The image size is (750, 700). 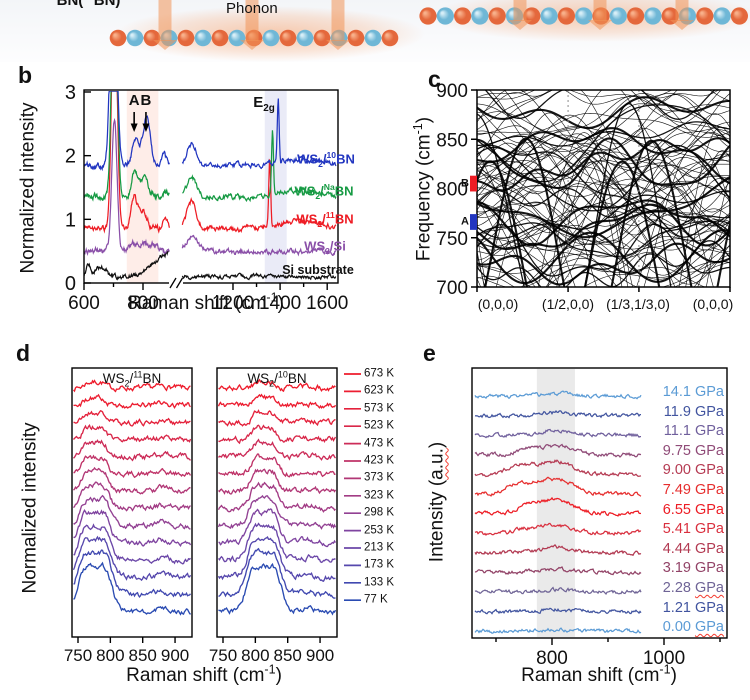 What do you see at coordinates (693, 450) in the screenshot?
I see `pressure-label-9-75-gpa: 9.75 GPa` at bounding box center [693, 450].